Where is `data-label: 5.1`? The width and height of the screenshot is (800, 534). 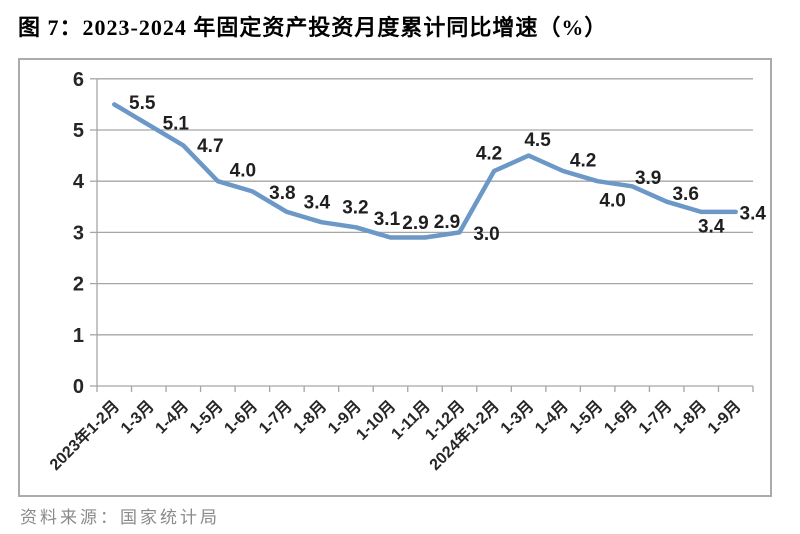
data-label: 5.1 is located at coordinates (176, 123).